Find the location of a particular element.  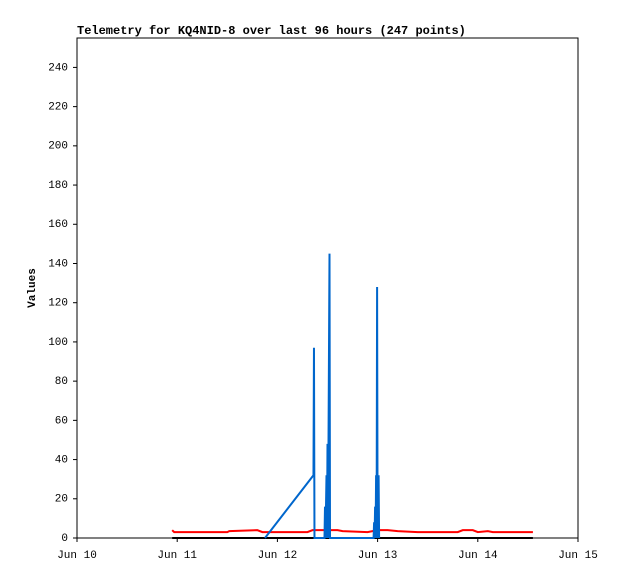

y-axis-label: Values is located at coordinates (33, 288).